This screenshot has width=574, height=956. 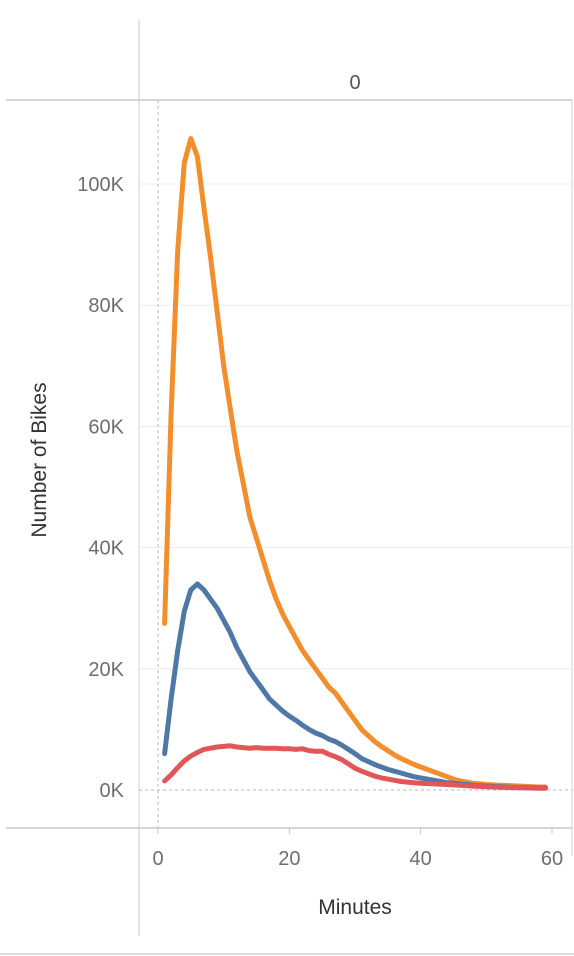 I want to click on y-tick-label: 20K, so click(x=106, y=670).